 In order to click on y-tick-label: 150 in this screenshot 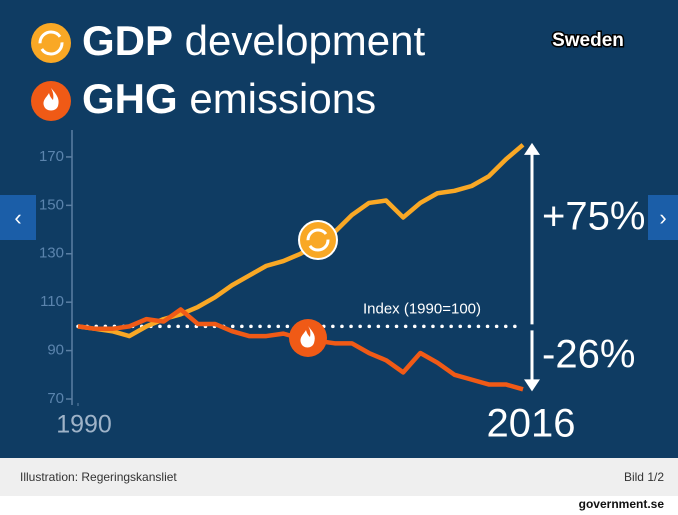, I will do `click(51, 204)`.